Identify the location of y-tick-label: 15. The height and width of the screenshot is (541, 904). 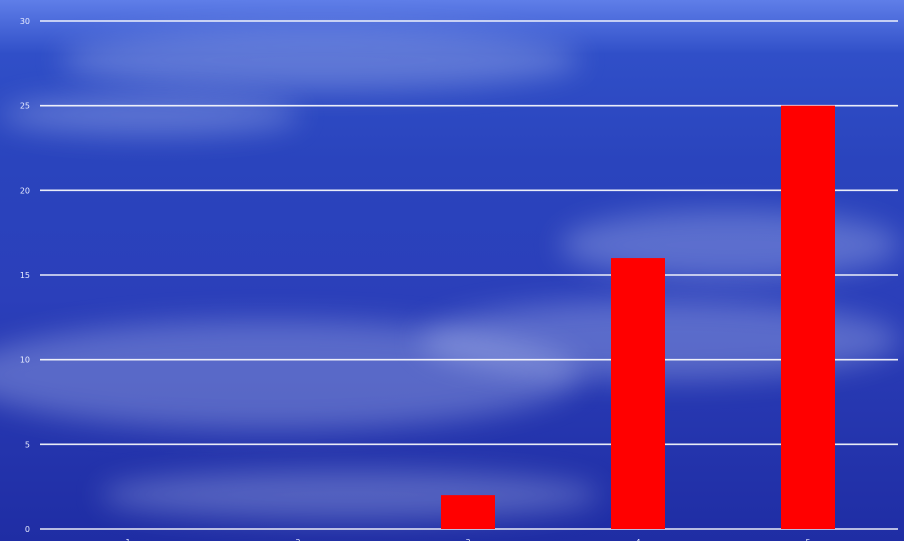
(25, 275).